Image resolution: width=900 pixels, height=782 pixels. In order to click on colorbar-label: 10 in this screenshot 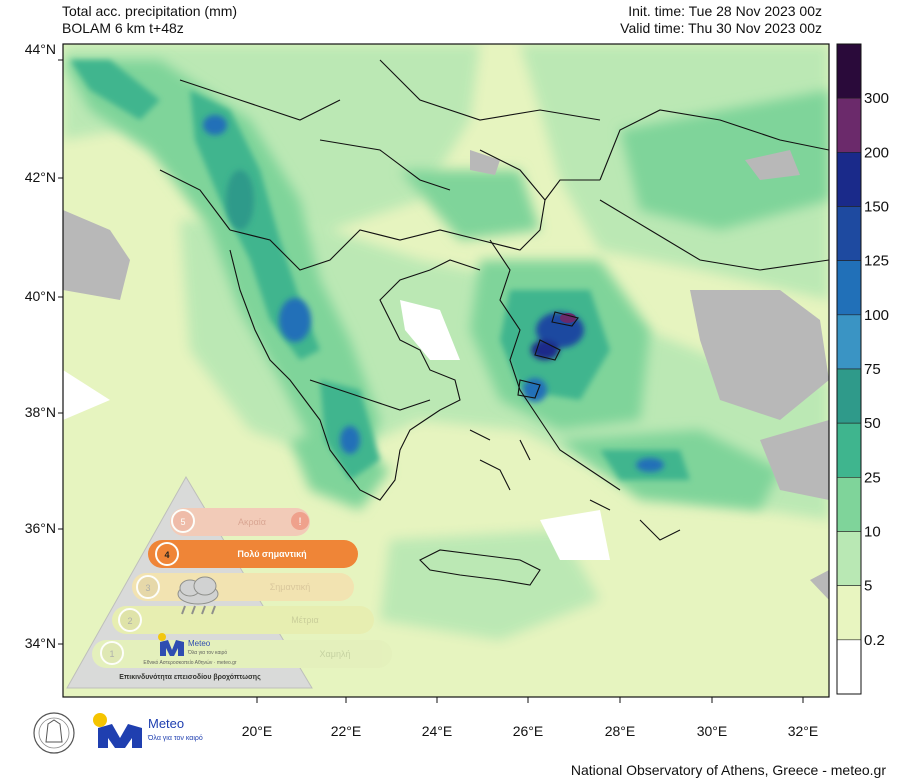, I will do `click(872, 532)`.